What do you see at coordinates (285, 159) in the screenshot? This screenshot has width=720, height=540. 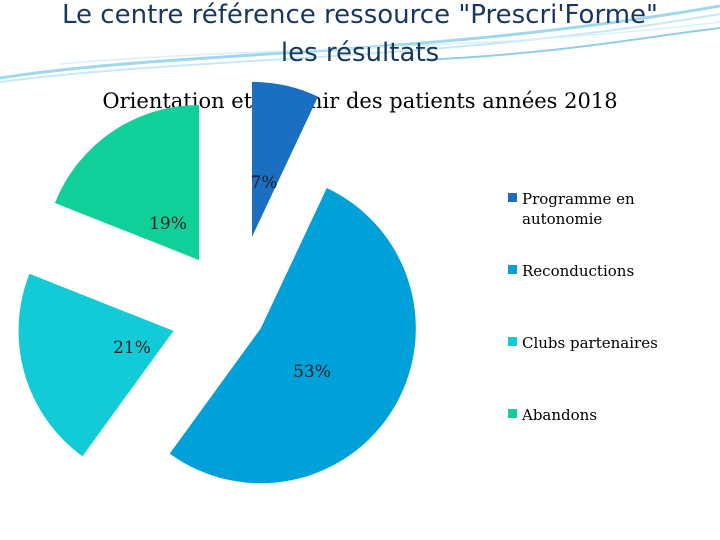 I see `pie-slice-programme` at bounding box center [285, 159].